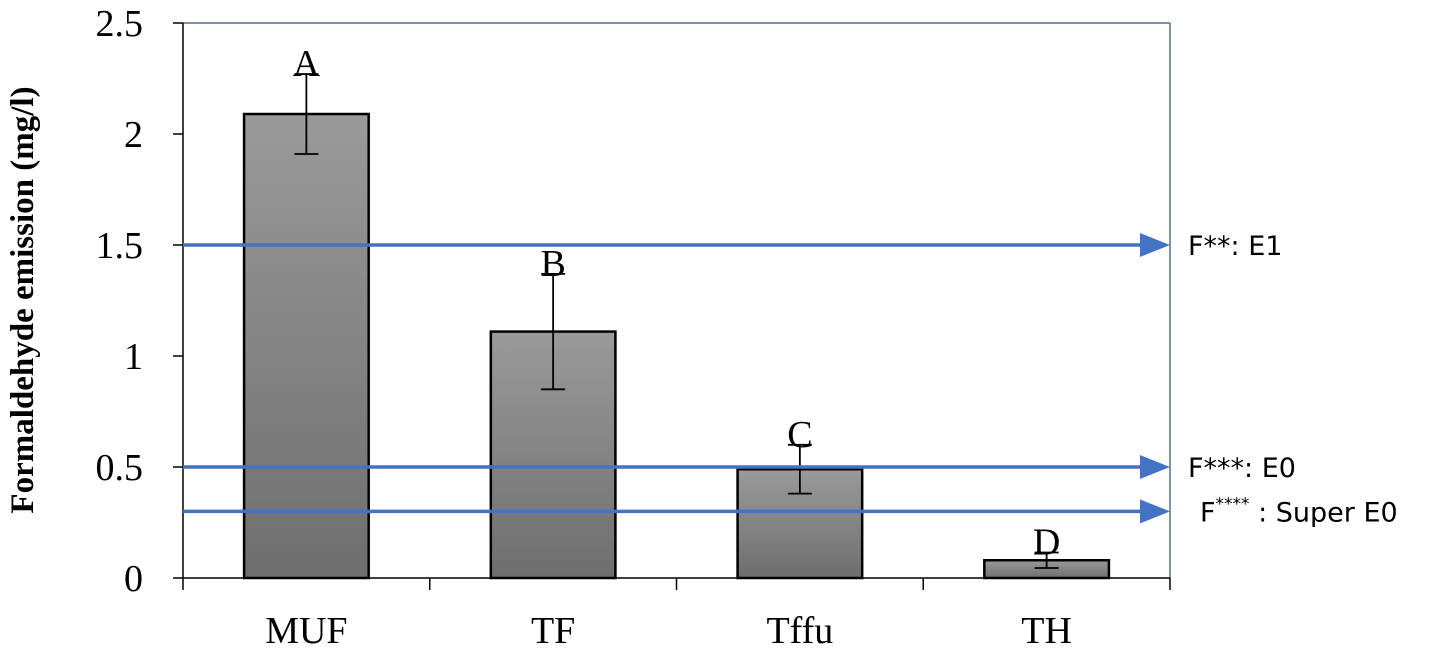  Describe the element at coordinates (1046, 542) in the screenshot. I see `significance-letter-th: D` at that location.